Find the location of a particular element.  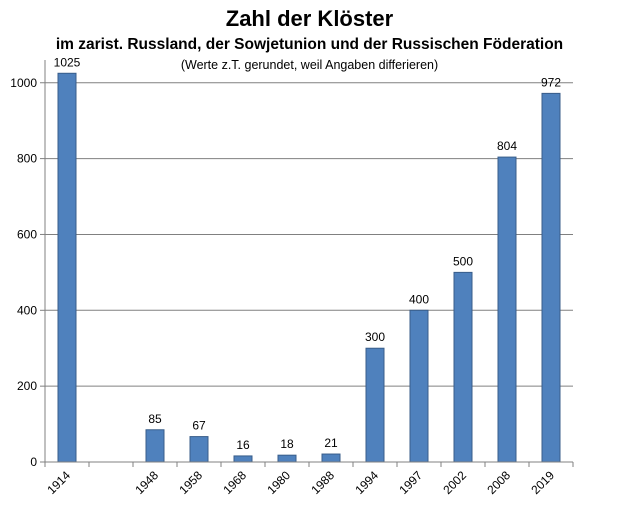

y-tick-label: 0 is located at coordinates (33, 462).